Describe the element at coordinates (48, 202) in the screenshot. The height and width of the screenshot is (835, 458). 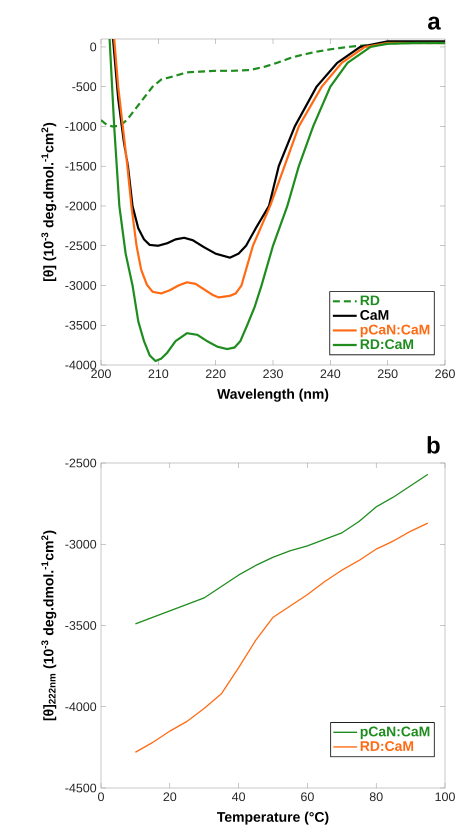
I see `y-axis-title: [θ] (10$^{-3}$ deg.dmol.$^{-1}$cm$^{2}$)` at that location.